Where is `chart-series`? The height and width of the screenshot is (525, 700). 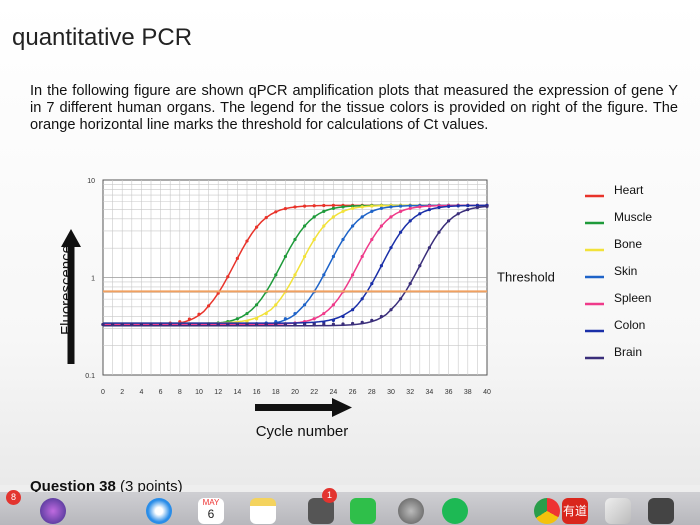
chart-series is located at coordinates (295, 265).